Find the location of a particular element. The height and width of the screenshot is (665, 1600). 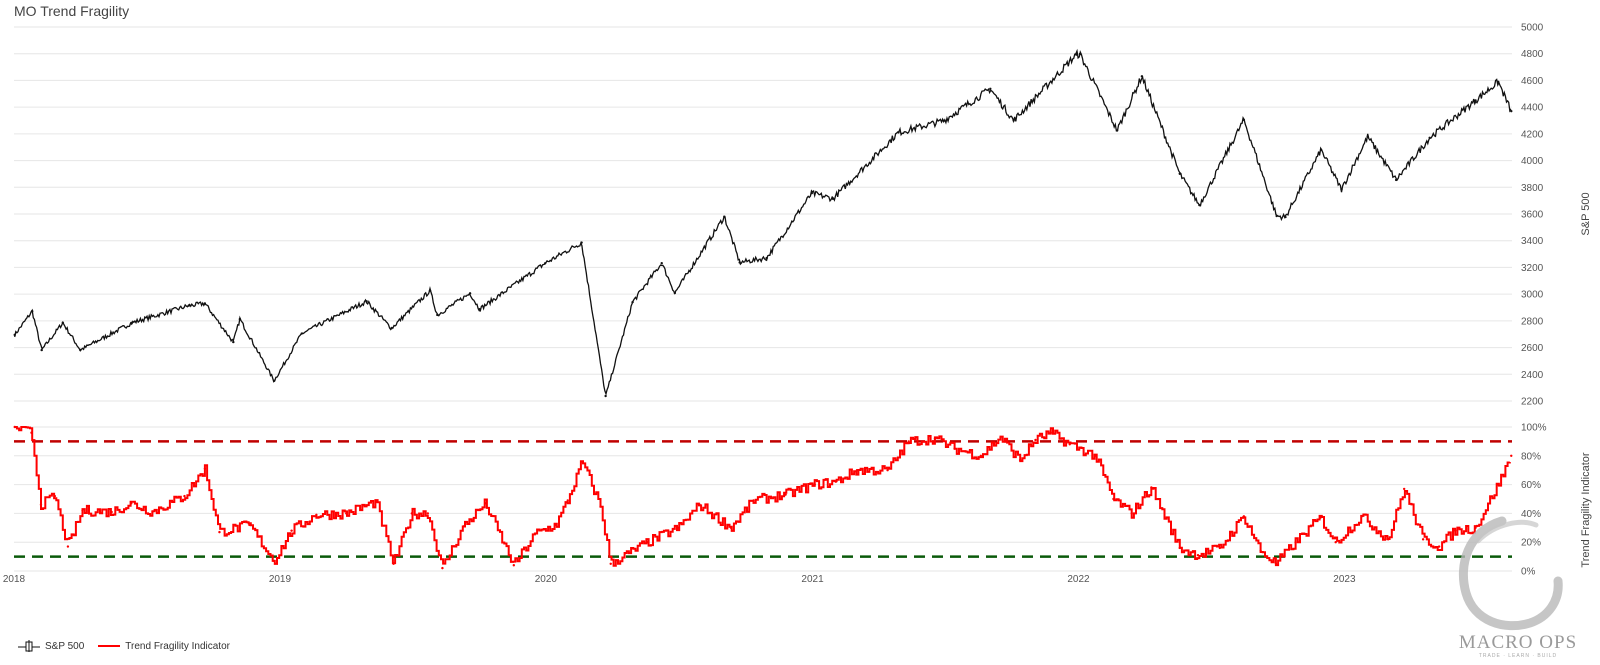

sp500-axis-title: S&P 500 is located at coordinates (1586, 213).